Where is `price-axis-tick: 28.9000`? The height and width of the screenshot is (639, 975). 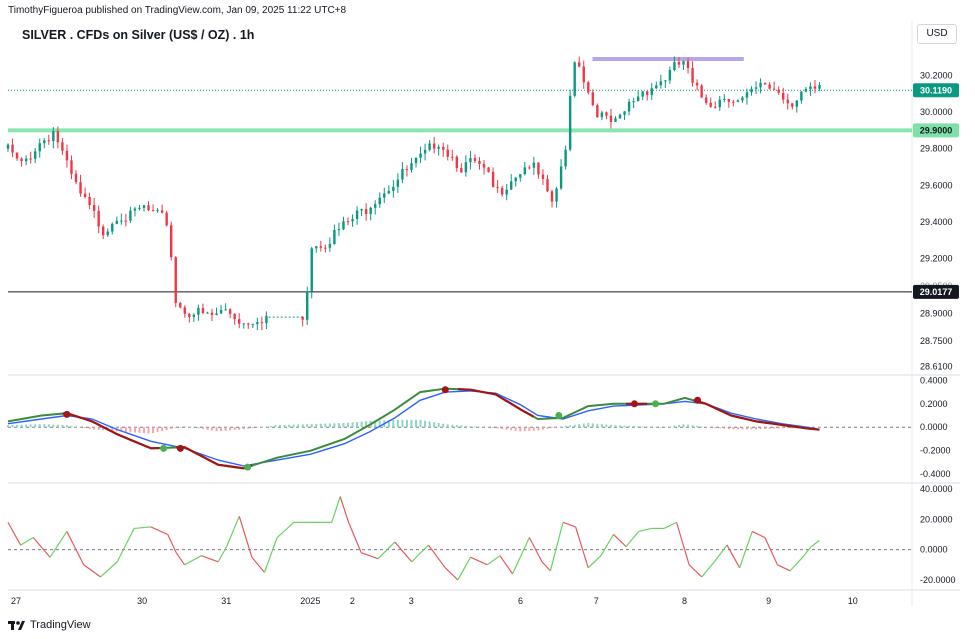
price-axis-tick: 28.9000 is located at coordinates (936, 313).